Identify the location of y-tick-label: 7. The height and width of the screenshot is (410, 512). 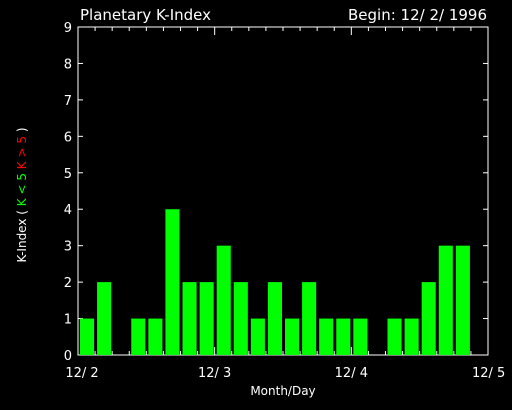
(68, 101).